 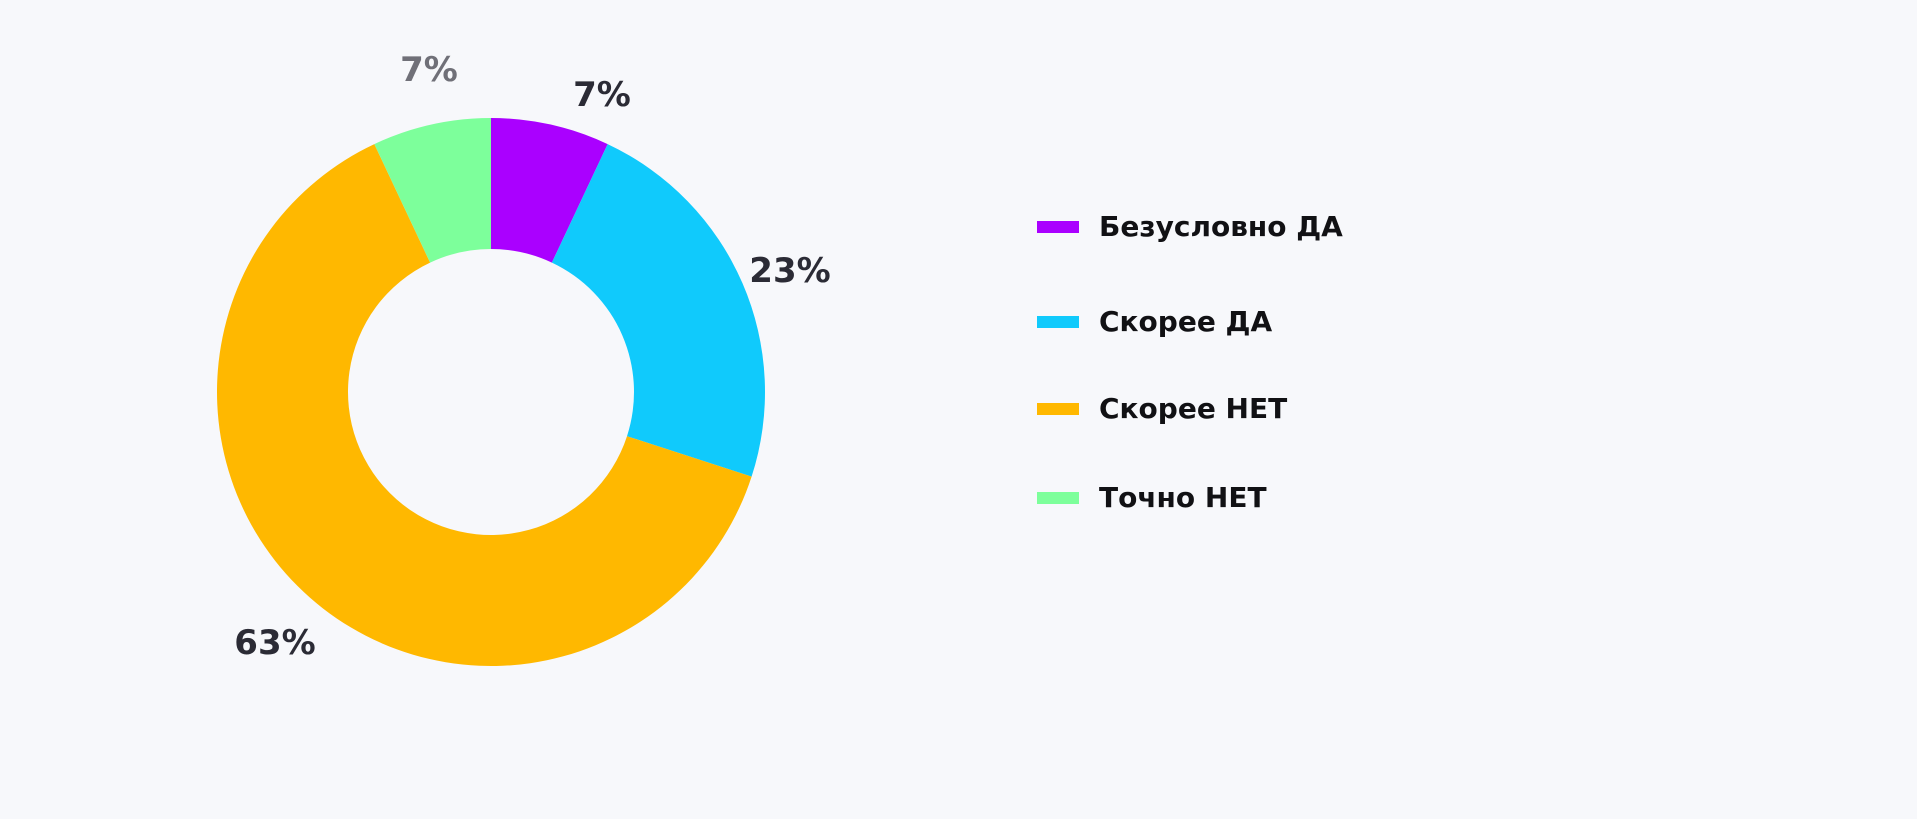 I want to click on data-label: 63%, so click(x=274, y=643).